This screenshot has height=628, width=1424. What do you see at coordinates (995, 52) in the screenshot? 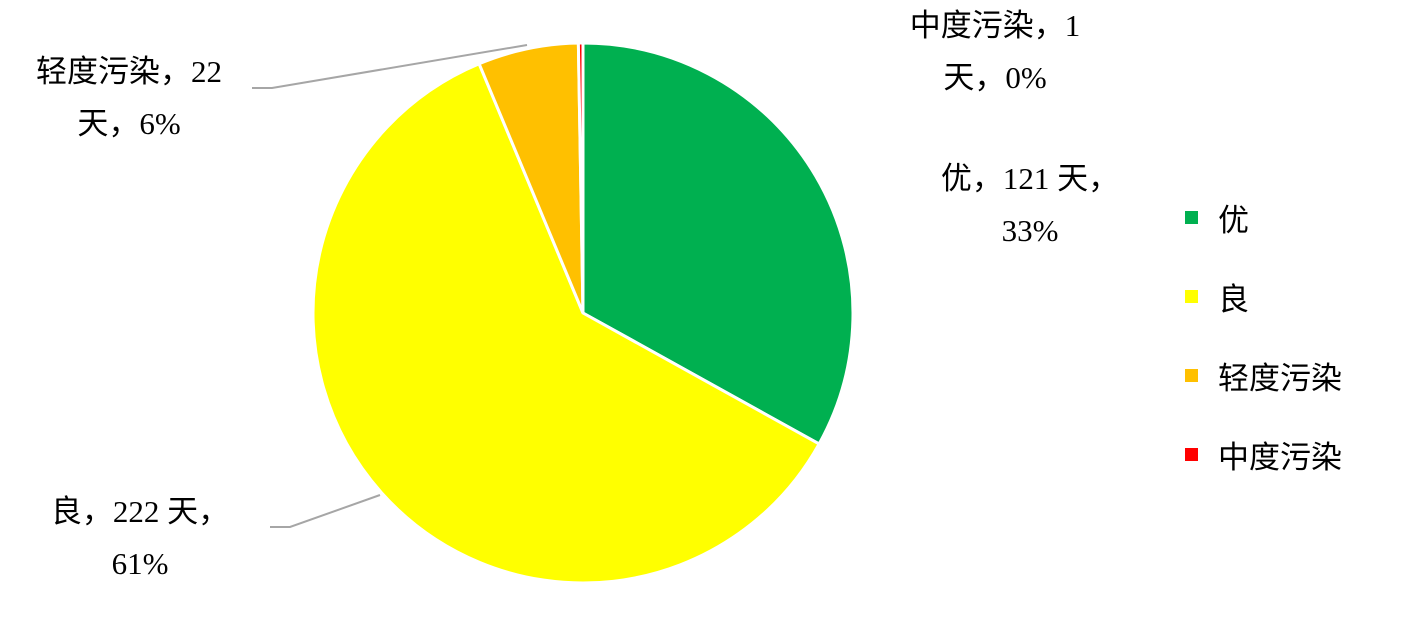
I see `data-label-moderate-pollution: 中度污染，1 天，0%` at bounding box center [995, 52].